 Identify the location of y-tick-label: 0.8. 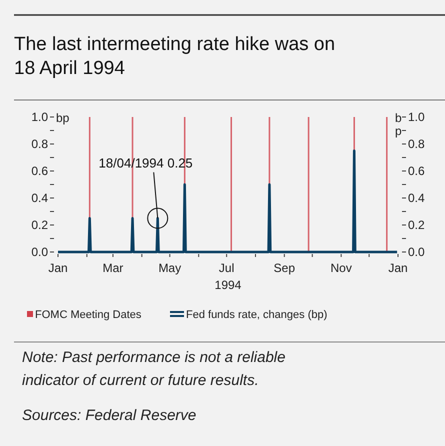
(39, 144).